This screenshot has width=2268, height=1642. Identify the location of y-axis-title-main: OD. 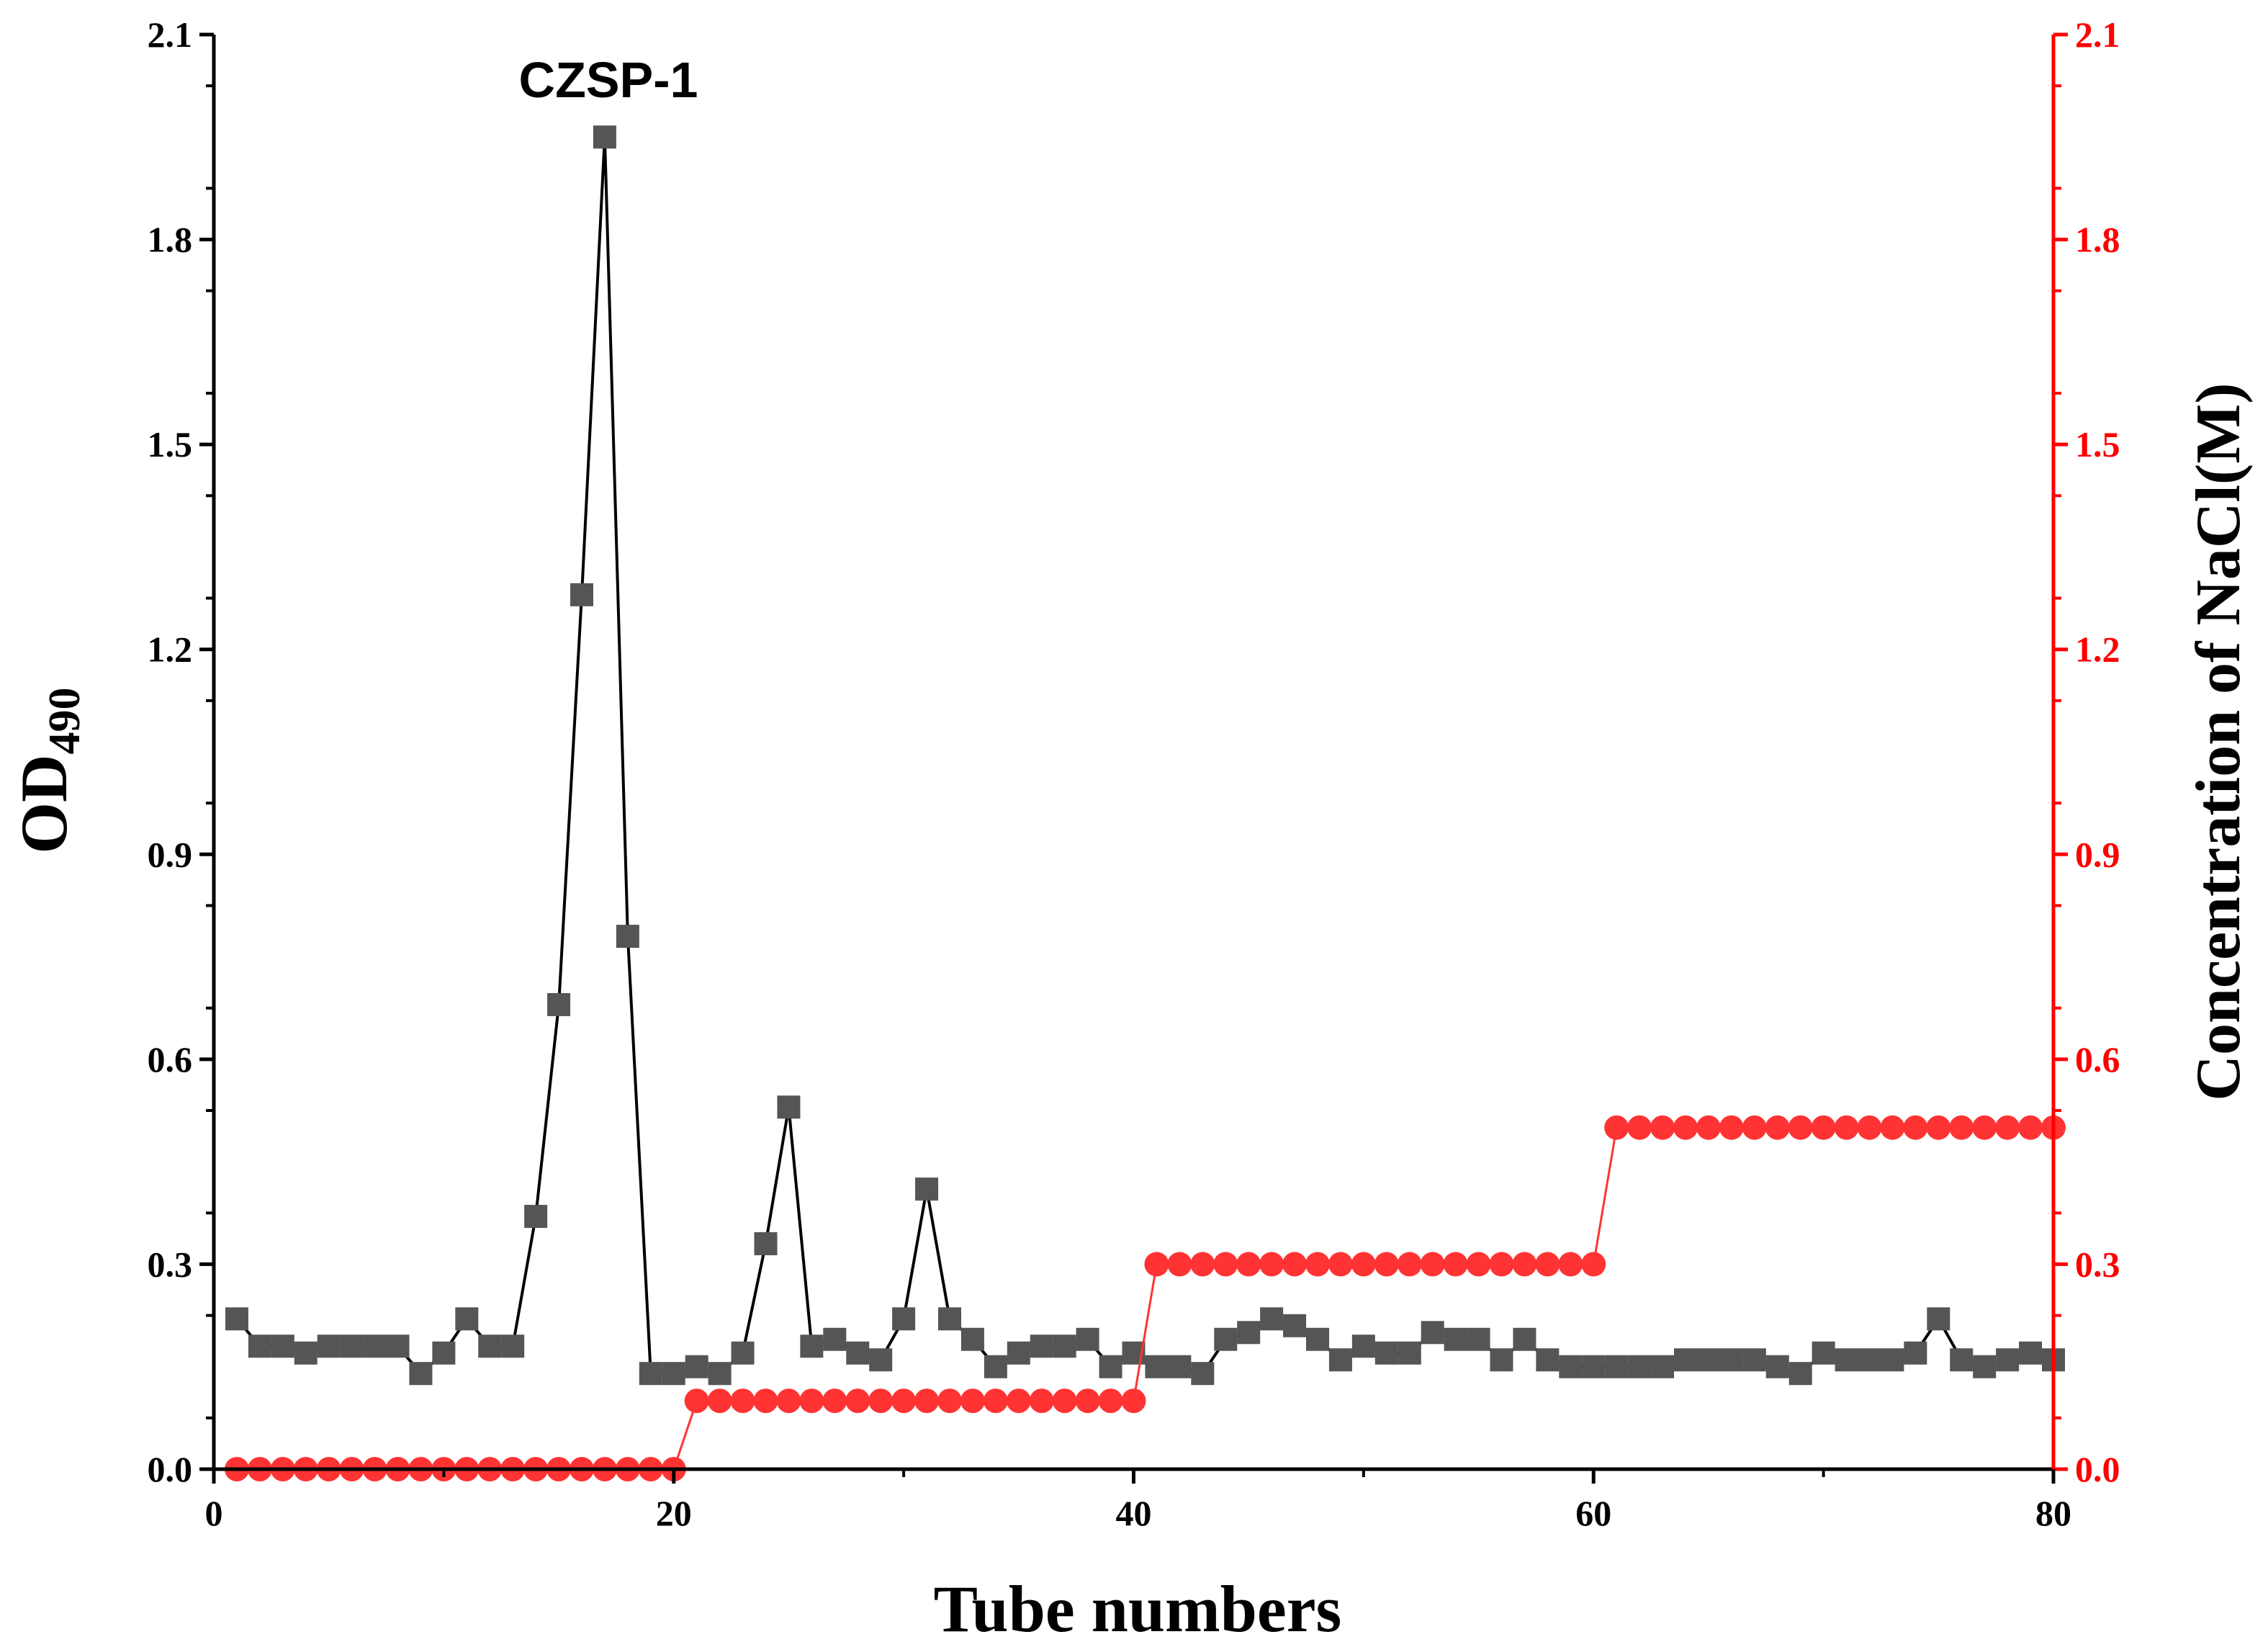
(44, 804).